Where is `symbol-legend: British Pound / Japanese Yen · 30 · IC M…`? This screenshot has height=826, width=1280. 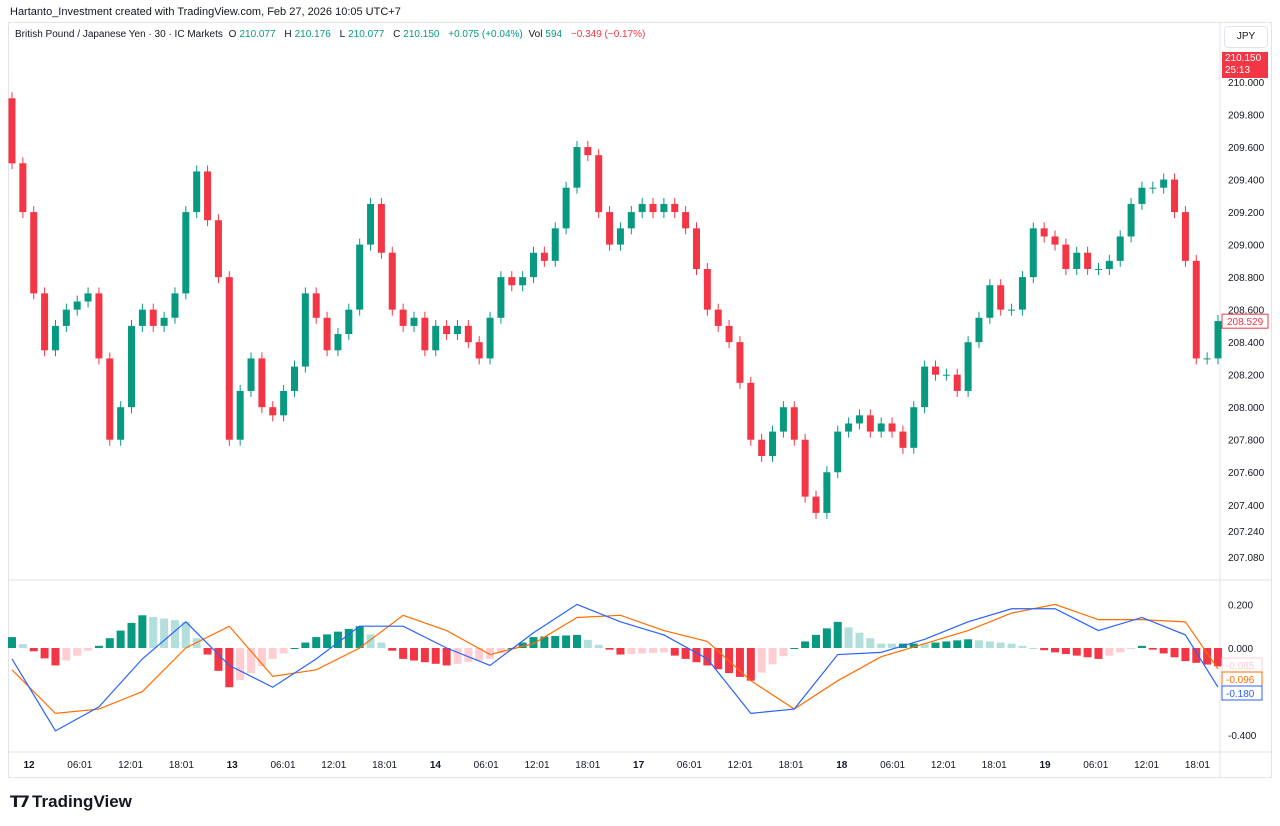
symbol-legend: British Pound / Japanese Yen · 30 · IC M… is located at coordinates (331, 34).